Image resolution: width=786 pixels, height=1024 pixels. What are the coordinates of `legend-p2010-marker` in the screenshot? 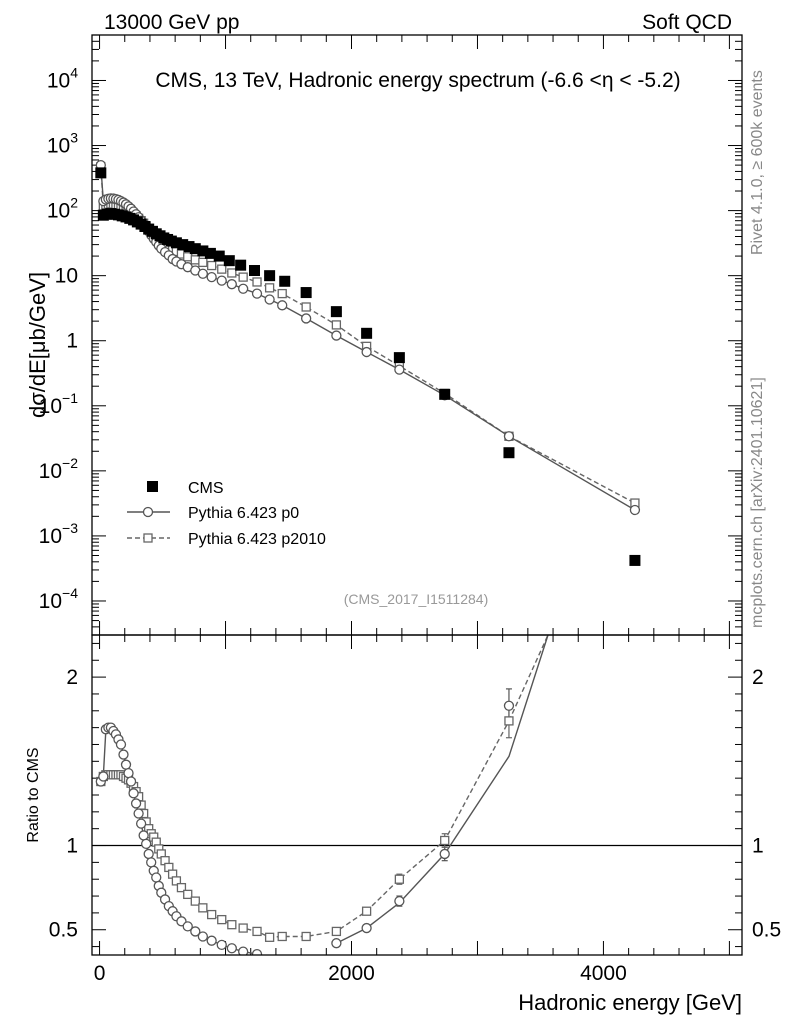 It's located at (148, 538).